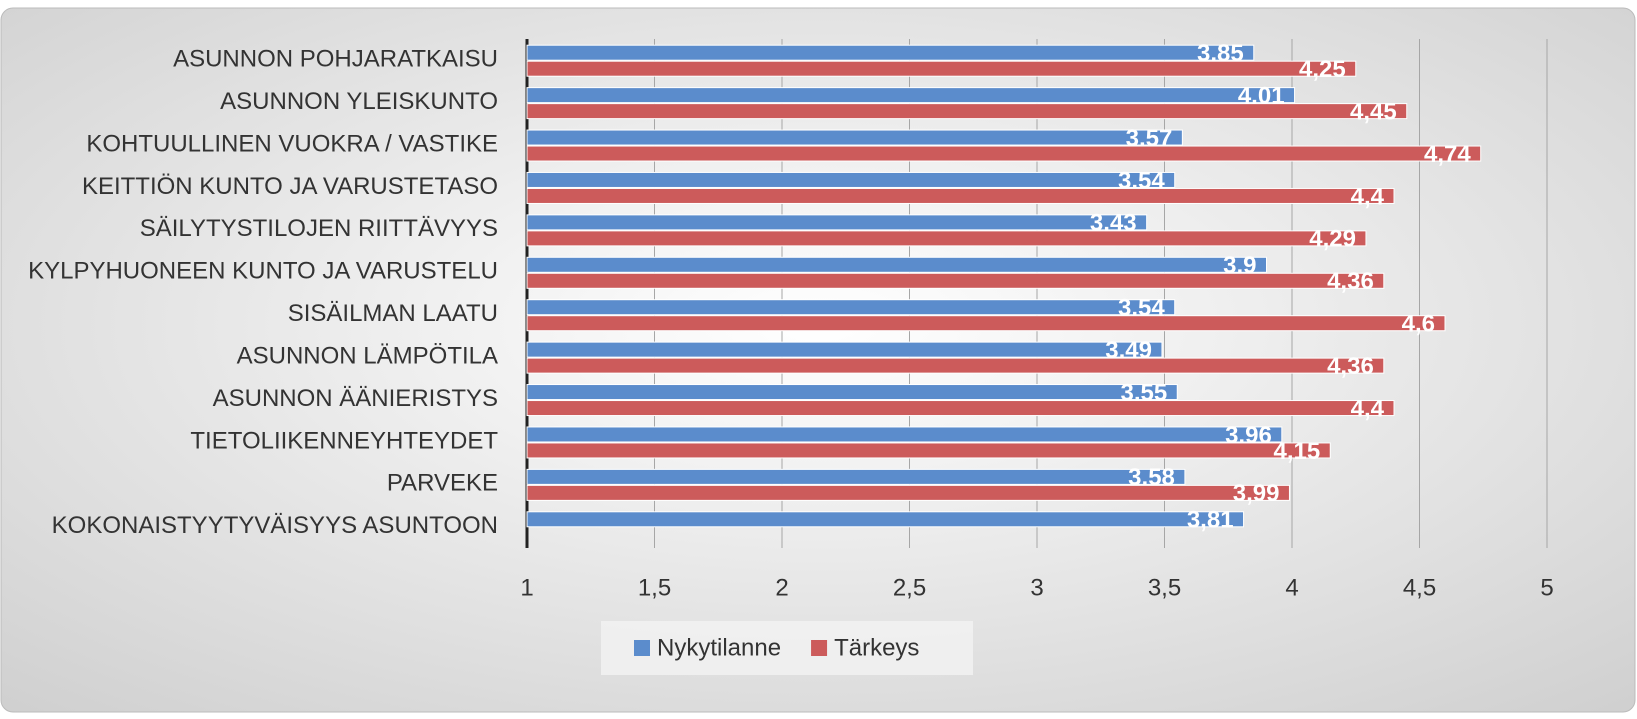 The height and width of the screenshot is (719, 1637). I want to click on y-tick-label: ASUNNON ÄÄNIERISTYS, so click(355, 398).